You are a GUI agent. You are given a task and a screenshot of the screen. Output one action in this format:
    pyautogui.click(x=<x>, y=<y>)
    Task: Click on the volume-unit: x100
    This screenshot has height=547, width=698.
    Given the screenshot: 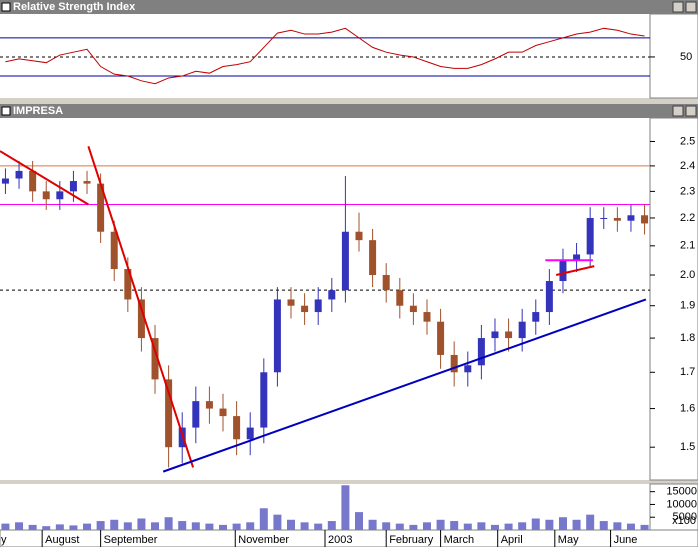 What is the action you would take?
    pyautogui.click(x=684, y=521)
    